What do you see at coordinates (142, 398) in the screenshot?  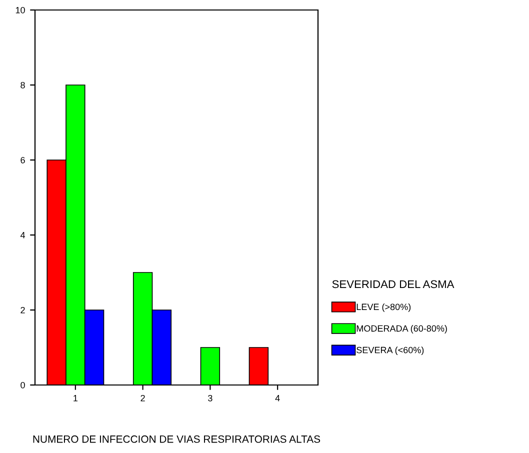 I see `x-tick-label: 2` at bounding box center [142, 398].